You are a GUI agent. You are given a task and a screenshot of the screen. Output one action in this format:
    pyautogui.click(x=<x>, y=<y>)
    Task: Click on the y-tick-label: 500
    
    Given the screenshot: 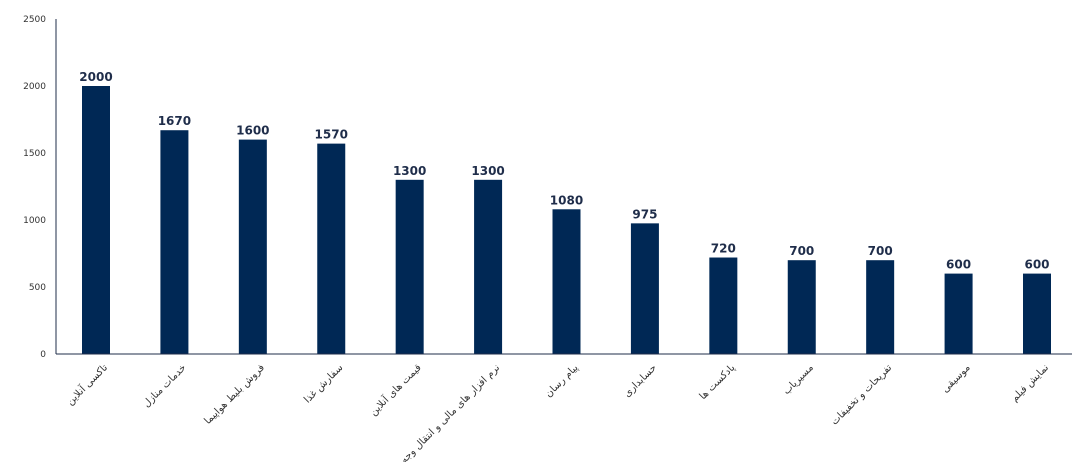 What is the action you would take?
    pyautogui.click(x=37, y=288)
    